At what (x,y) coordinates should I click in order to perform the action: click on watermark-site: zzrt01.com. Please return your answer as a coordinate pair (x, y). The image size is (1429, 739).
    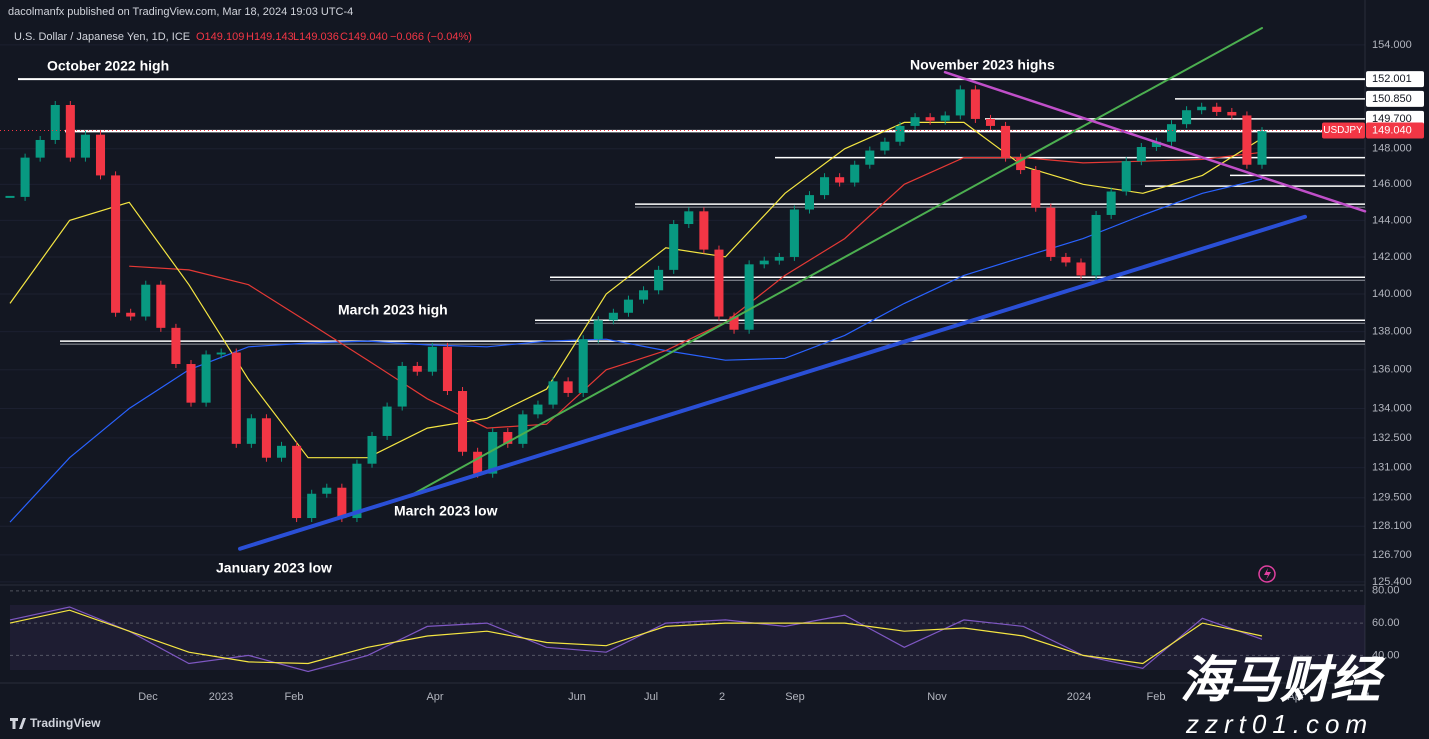
    Looking at the image, I should click on (1279, 724).